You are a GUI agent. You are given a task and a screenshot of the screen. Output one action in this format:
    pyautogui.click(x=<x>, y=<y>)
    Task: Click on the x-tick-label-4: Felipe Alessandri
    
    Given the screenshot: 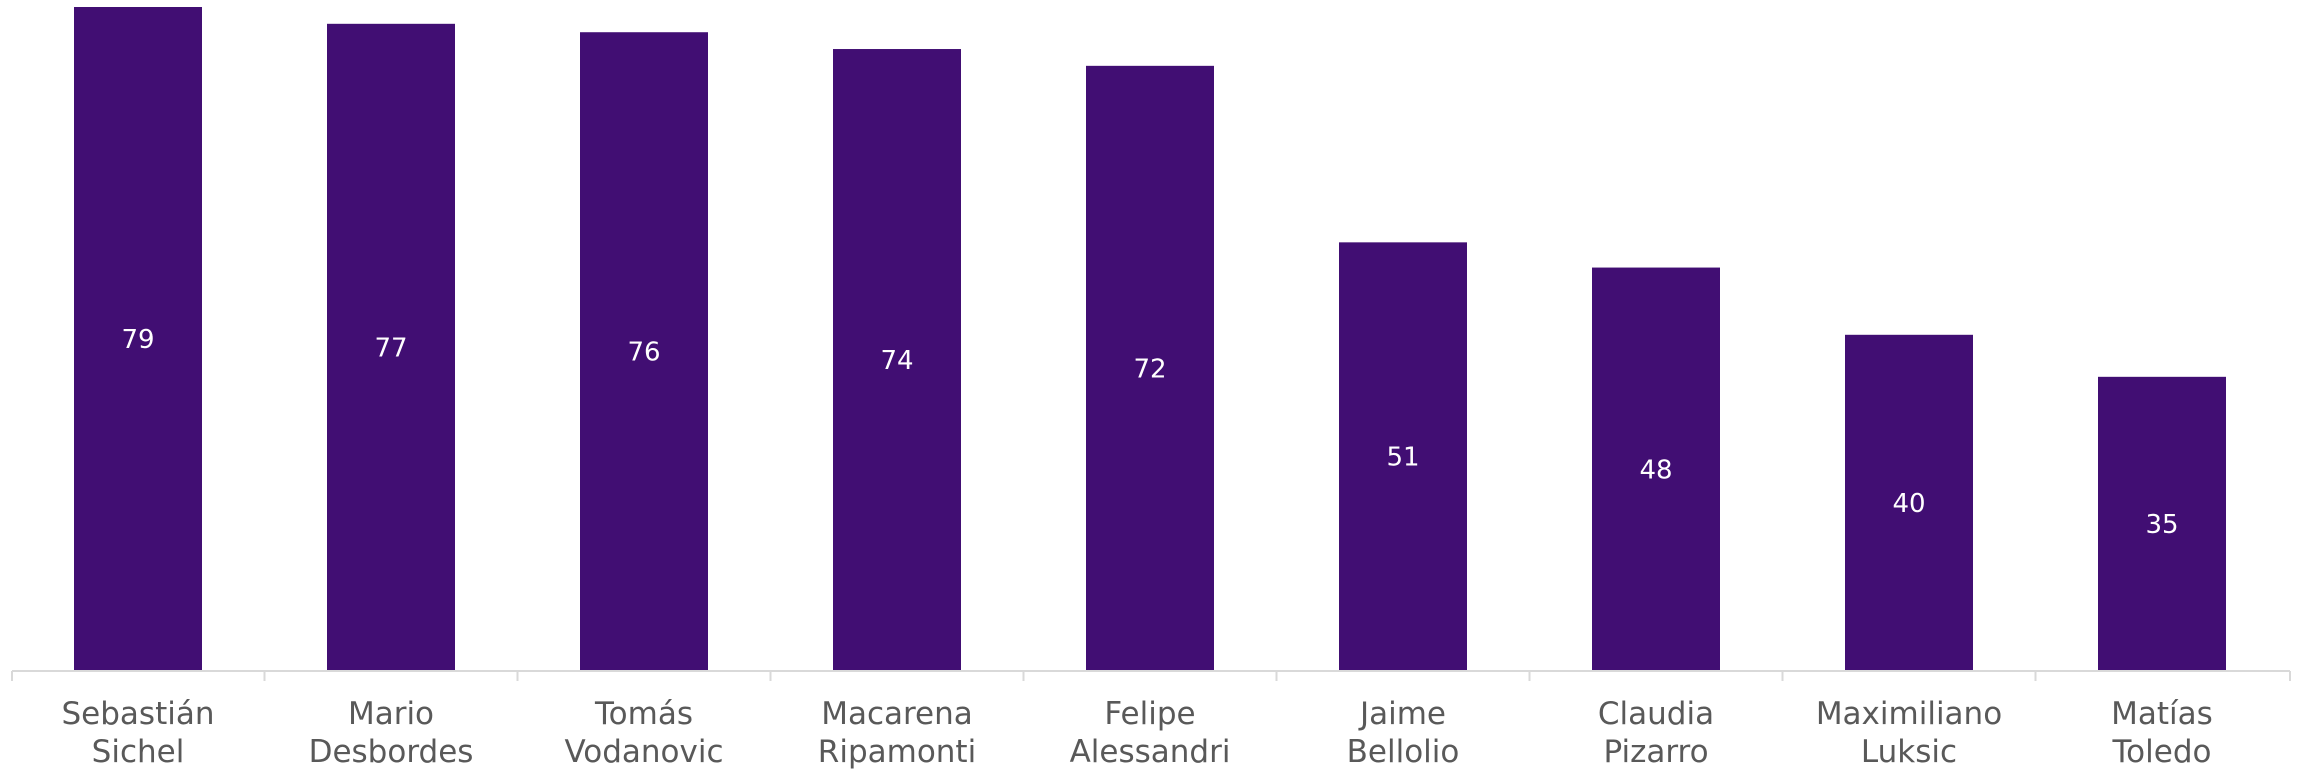 What is the action you would take?
    pyautogui.click(x=1150, y=732)
    